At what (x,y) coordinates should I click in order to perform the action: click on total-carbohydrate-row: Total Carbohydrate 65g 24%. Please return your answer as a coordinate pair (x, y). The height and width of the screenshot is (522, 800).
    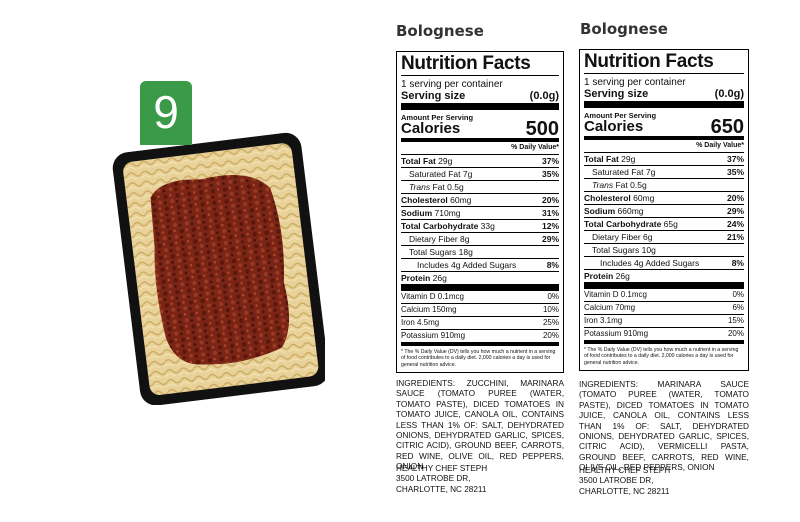
    Looking at the image, I should click on (664, 225).